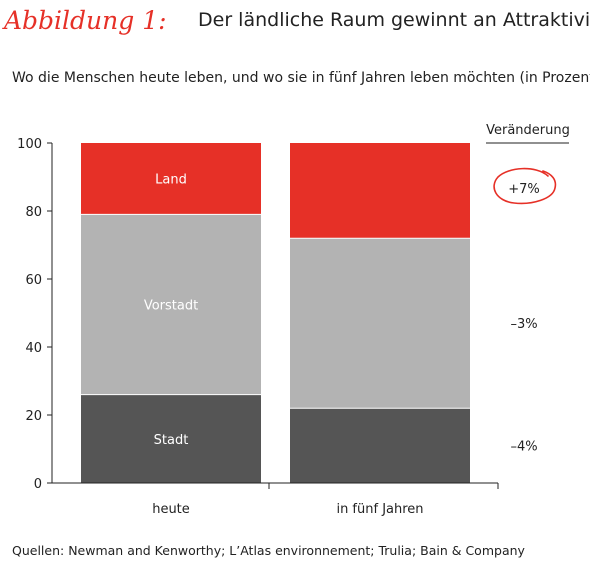 The image size is (590, 566). Describe the element at coordinates (29, 144) in the screenshot. I see `y-tick-label: 100` at that location.